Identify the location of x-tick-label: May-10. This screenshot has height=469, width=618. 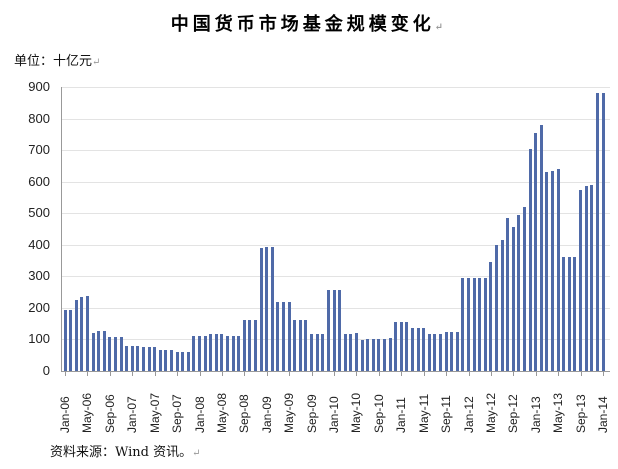
(356, 412).